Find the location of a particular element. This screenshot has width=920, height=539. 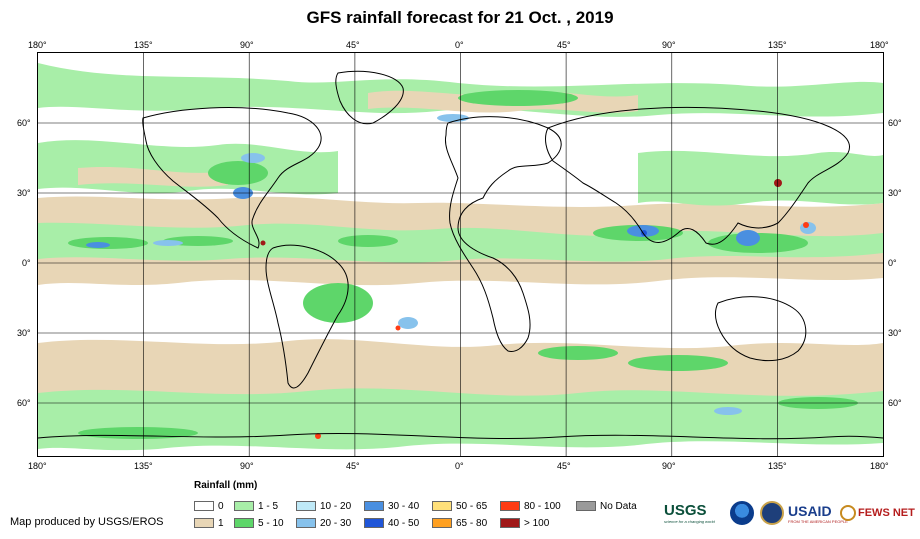

legend-item: 65 - 80 is located at coordinates (459, 523).